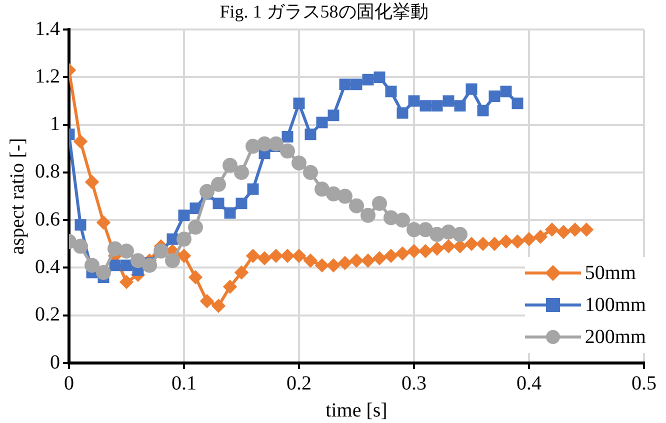 The height and width of the screenshot is (423, 666). Describe the element at coordinates (610, 273) in the screenshot. I see `legend-label: 50mm` at that location.